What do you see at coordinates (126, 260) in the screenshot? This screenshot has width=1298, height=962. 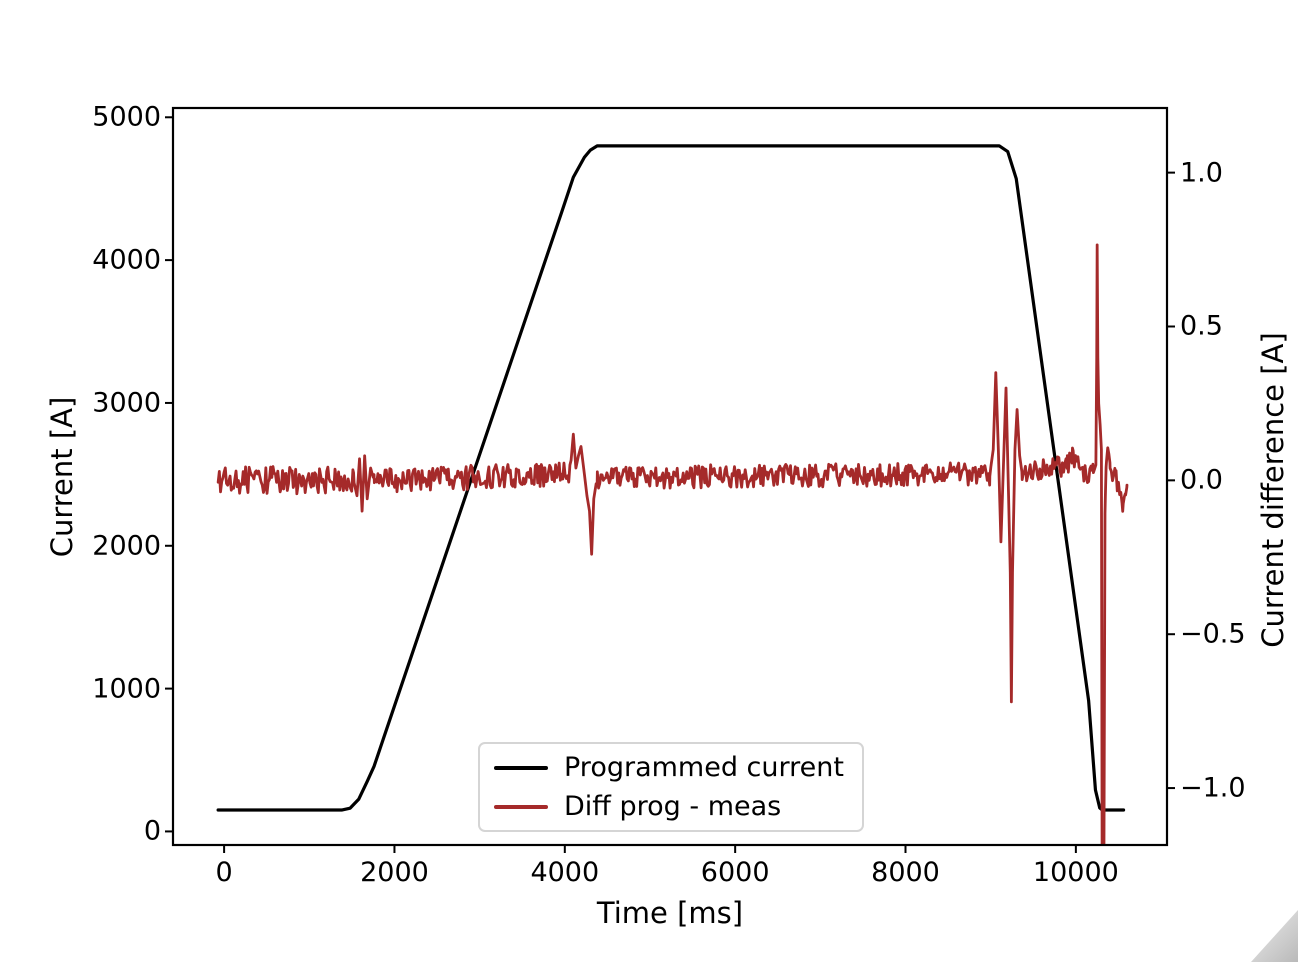 I see `y-left-tick-label: 4000` at bounding box center [126, 260].